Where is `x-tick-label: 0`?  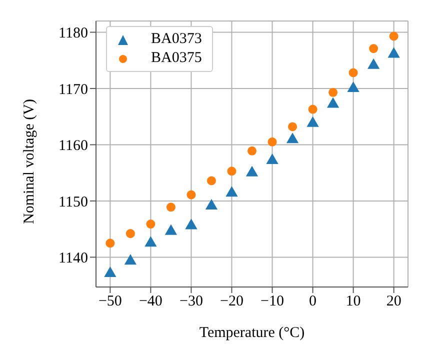 x-tick-label: 0 is located at coordinates (313, 302).